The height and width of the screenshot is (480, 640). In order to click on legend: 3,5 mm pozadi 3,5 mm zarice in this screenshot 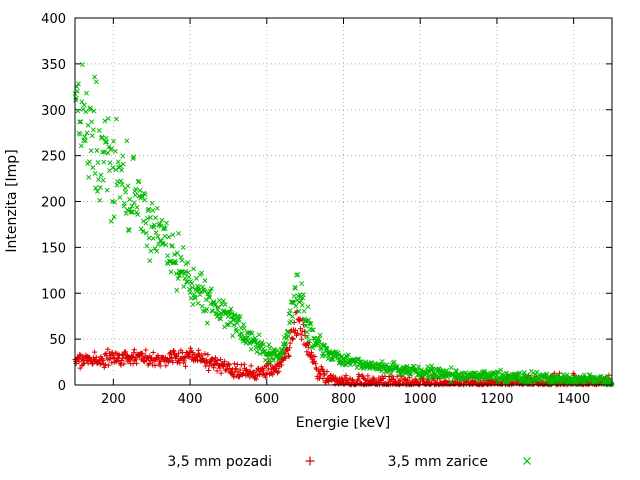, I will do `click(349, 462)`.